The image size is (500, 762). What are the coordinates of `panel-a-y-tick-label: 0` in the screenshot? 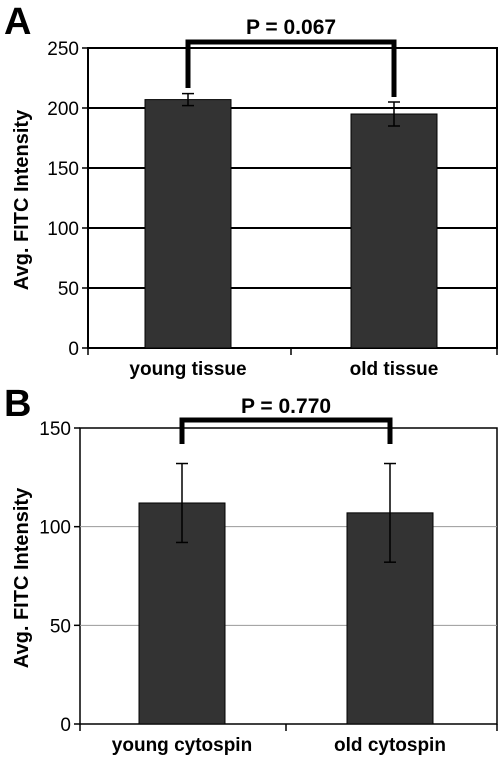 It's located at (73, 349).